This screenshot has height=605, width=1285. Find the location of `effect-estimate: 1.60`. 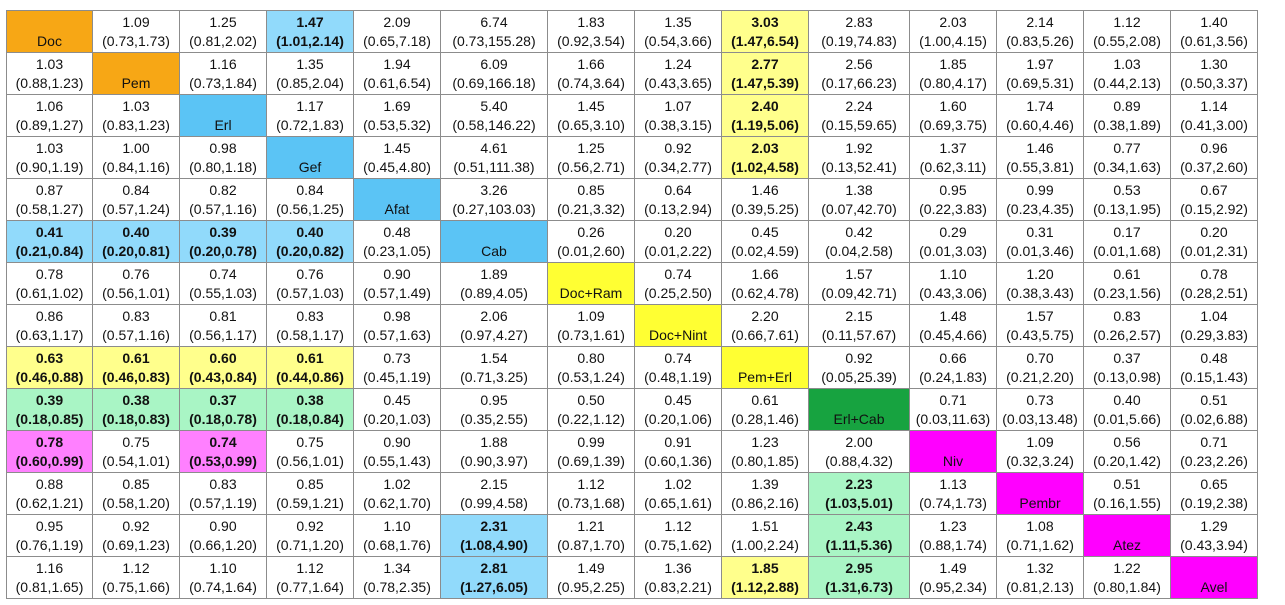

effect-estimate: 1.60 is located at coordinates (953, 105).